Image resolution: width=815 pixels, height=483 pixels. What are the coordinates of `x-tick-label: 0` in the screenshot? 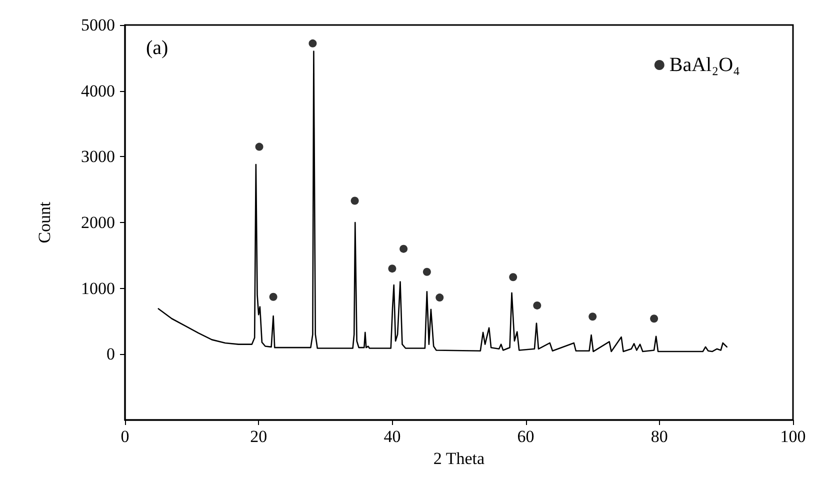 It's located at (125, 436).